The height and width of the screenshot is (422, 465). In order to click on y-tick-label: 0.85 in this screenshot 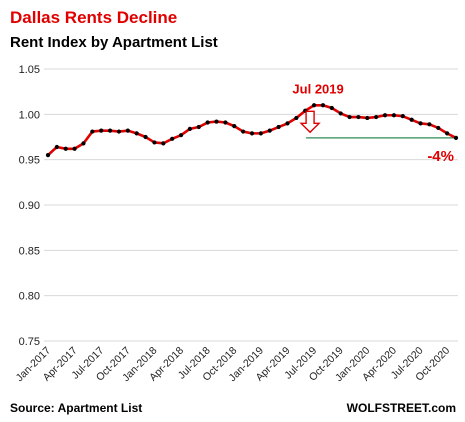, I will do `click(29, 251)`.